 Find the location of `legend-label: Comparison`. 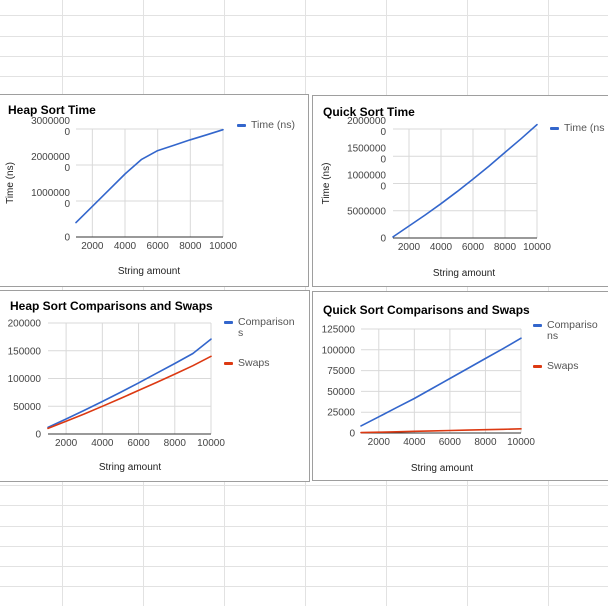

legend-label: Comparison is located at coordinates (266, 322).